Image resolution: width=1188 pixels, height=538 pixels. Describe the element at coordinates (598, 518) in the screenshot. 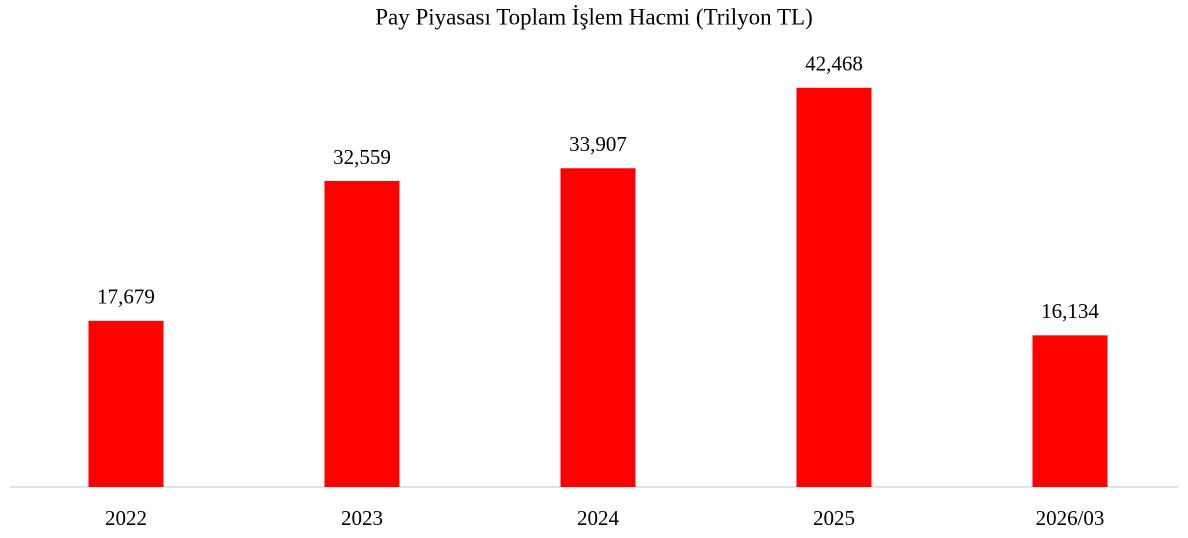

I see `x-tick-label: 2024` at that location.